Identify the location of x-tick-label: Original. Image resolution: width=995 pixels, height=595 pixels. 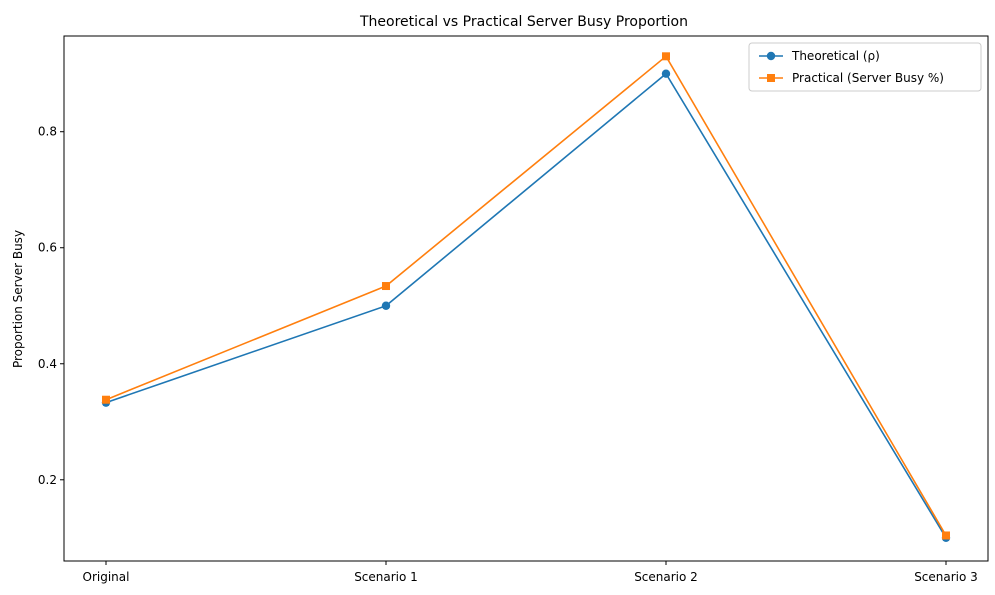
(106, 577).